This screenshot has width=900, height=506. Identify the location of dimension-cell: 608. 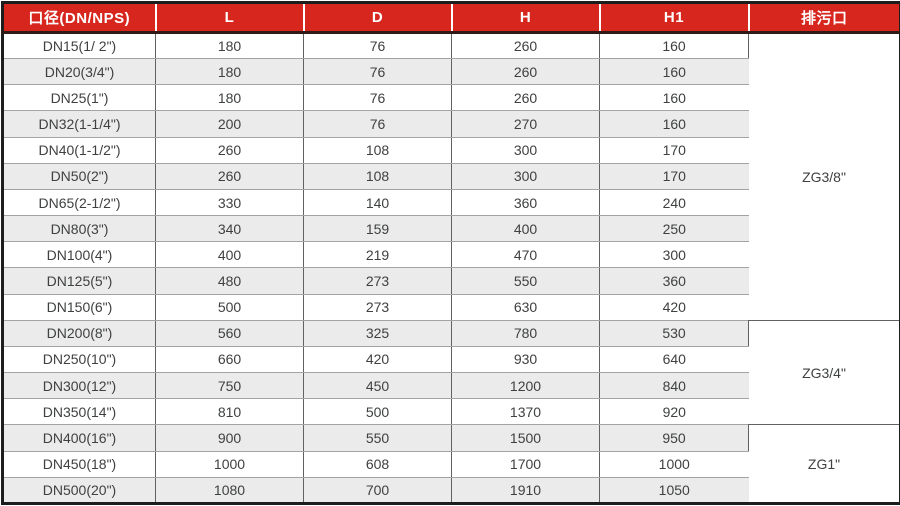
(377, 464).